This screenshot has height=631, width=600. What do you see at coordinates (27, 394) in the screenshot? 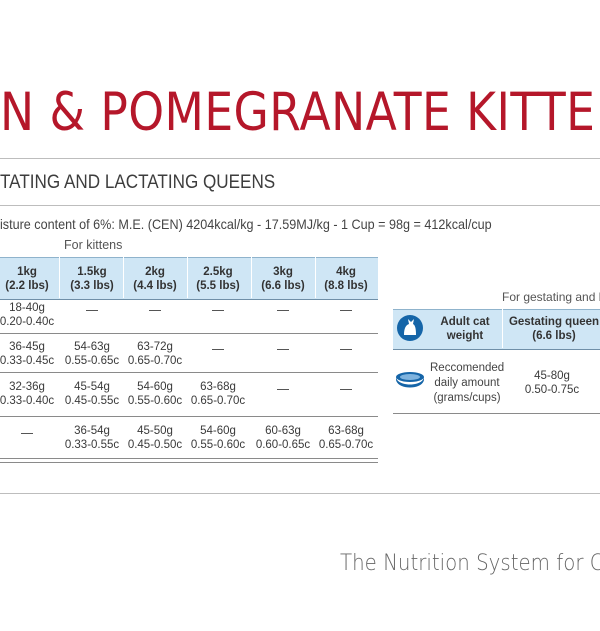
I see `kitten-table-cell: 32-36g 0.33-0.40c` at bounding box center [27, 394].